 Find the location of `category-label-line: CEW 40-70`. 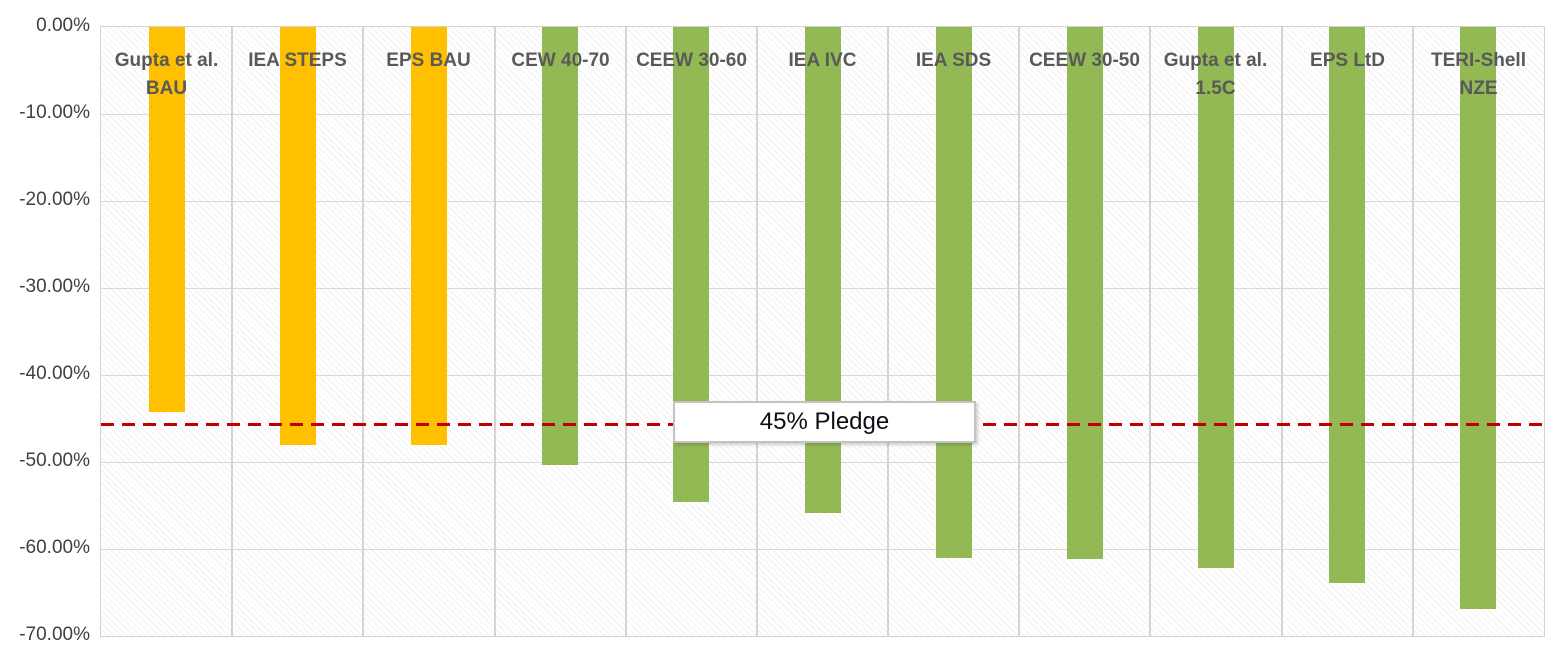

category-label-line: CEW 40-70 is located at coordinates (560, 60).